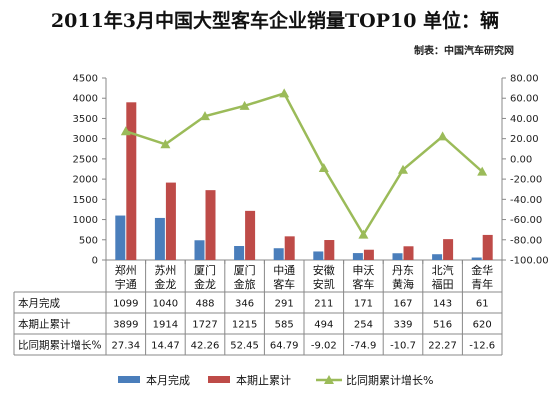  I want to click on table-cell: -9.02, so click(324, 346).